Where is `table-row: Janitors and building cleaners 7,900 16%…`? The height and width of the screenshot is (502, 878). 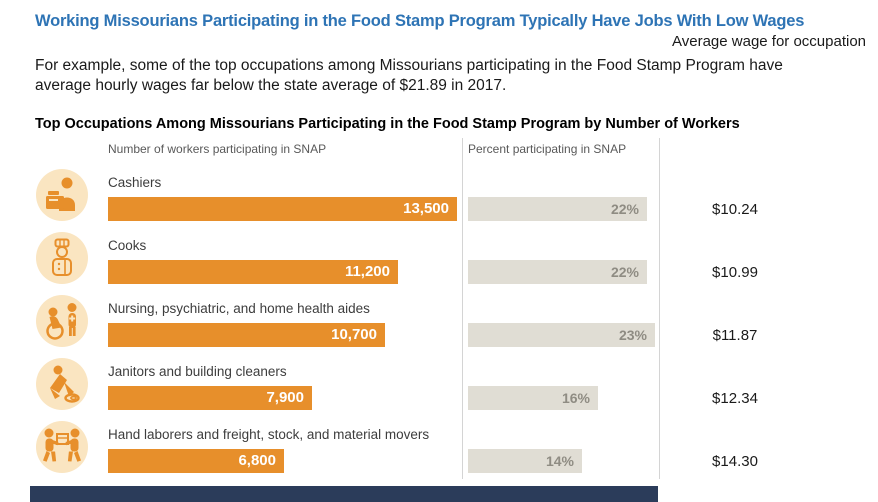
table-row: Janitors and building cleaners 7,900 16%… is located at coordinates (439, 388).